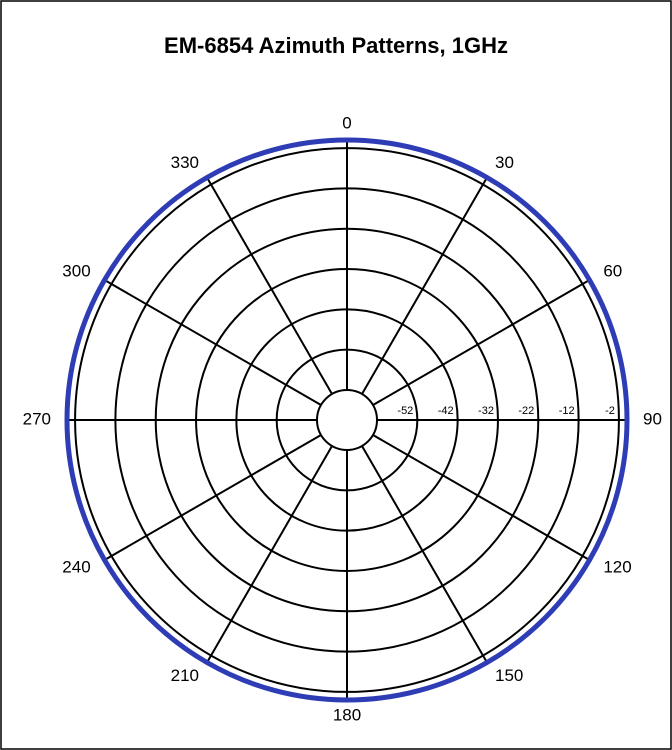  Describe the element at coordinates (347, 714) in the screenshot. I see `angle-label: 180` at that location.